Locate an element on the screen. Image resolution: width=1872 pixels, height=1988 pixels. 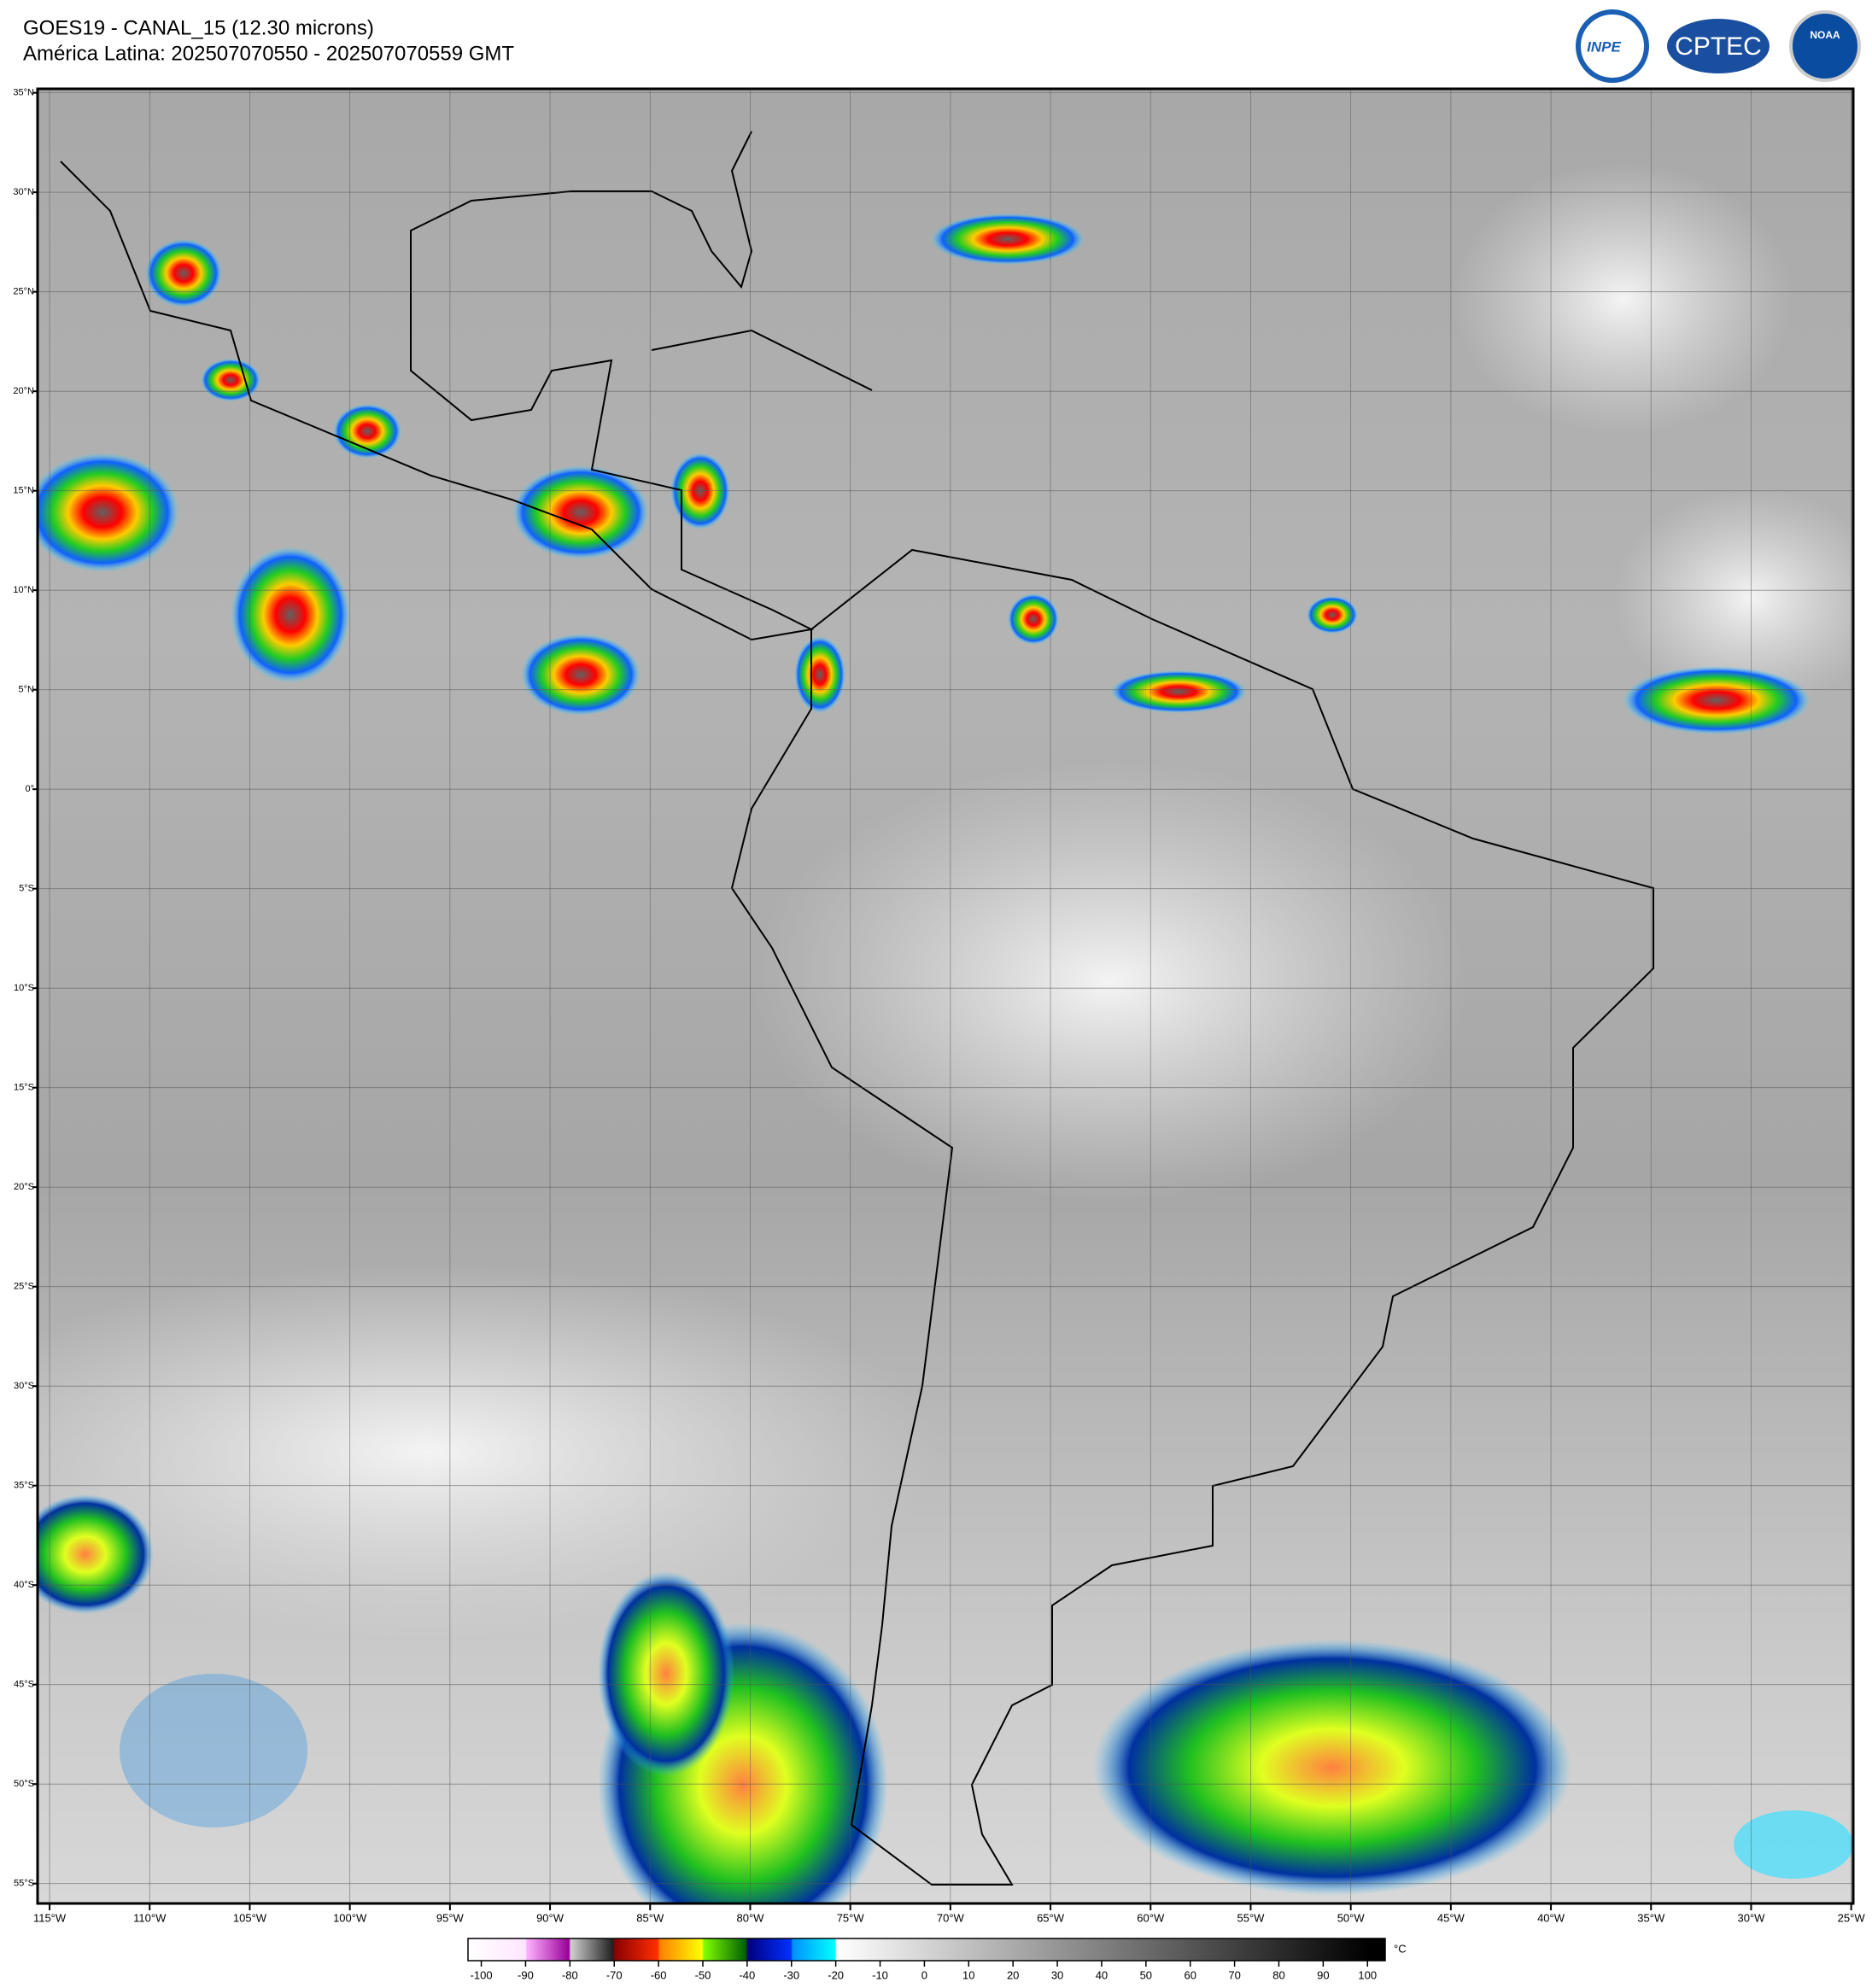
colorbar-tick-label: -60 is located at coordinates (659, 1974).